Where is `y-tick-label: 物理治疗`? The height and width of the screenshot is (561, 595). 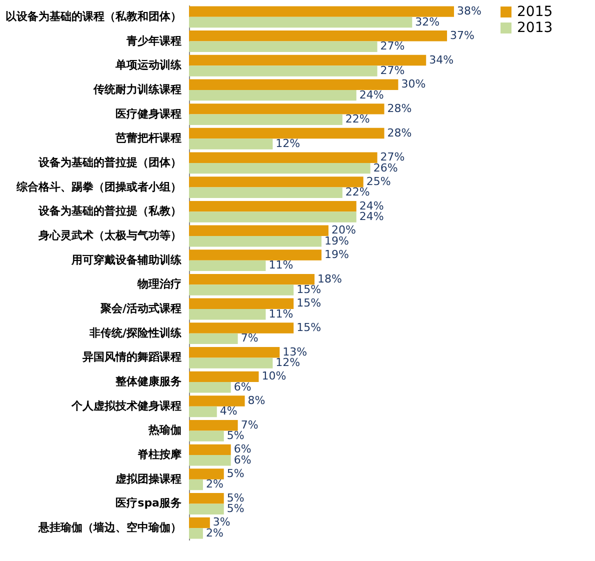 y-tick-label: 物理治疗 is located at coordinates (159, 284).